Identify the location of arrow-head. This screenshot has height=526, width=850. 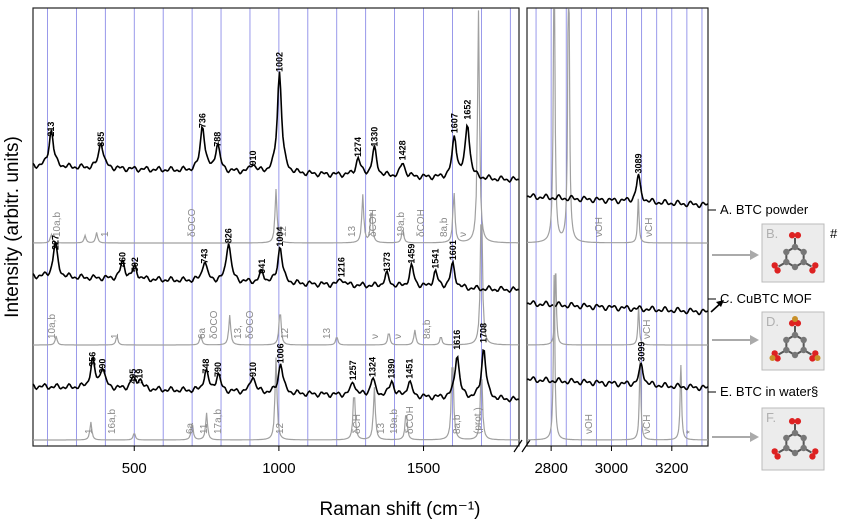
(720, 303).